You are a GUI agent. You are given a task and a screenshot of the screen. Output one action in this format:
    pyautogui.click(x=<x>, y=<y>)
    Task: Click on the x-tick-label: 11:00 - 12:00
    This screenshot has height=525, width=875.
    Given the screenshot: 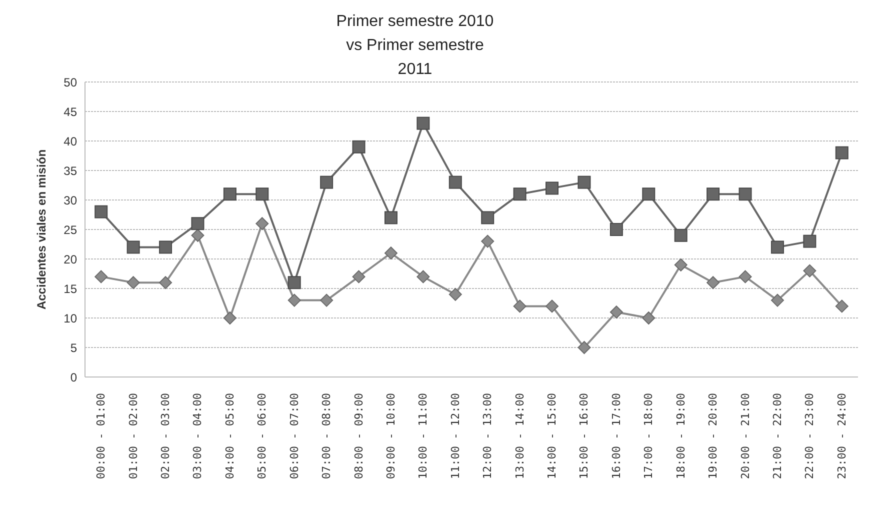 What is the action you would take?
    pyautogui.click(x=455, y=436)
    